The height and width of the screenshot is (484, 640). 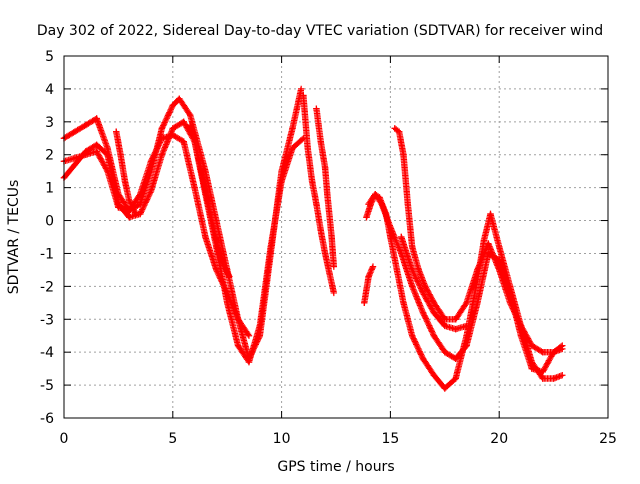 What do you see at coordinates (64, 439) in the screenshot?
I see `x-tick-label: 0` at bounding box center [64, 439].